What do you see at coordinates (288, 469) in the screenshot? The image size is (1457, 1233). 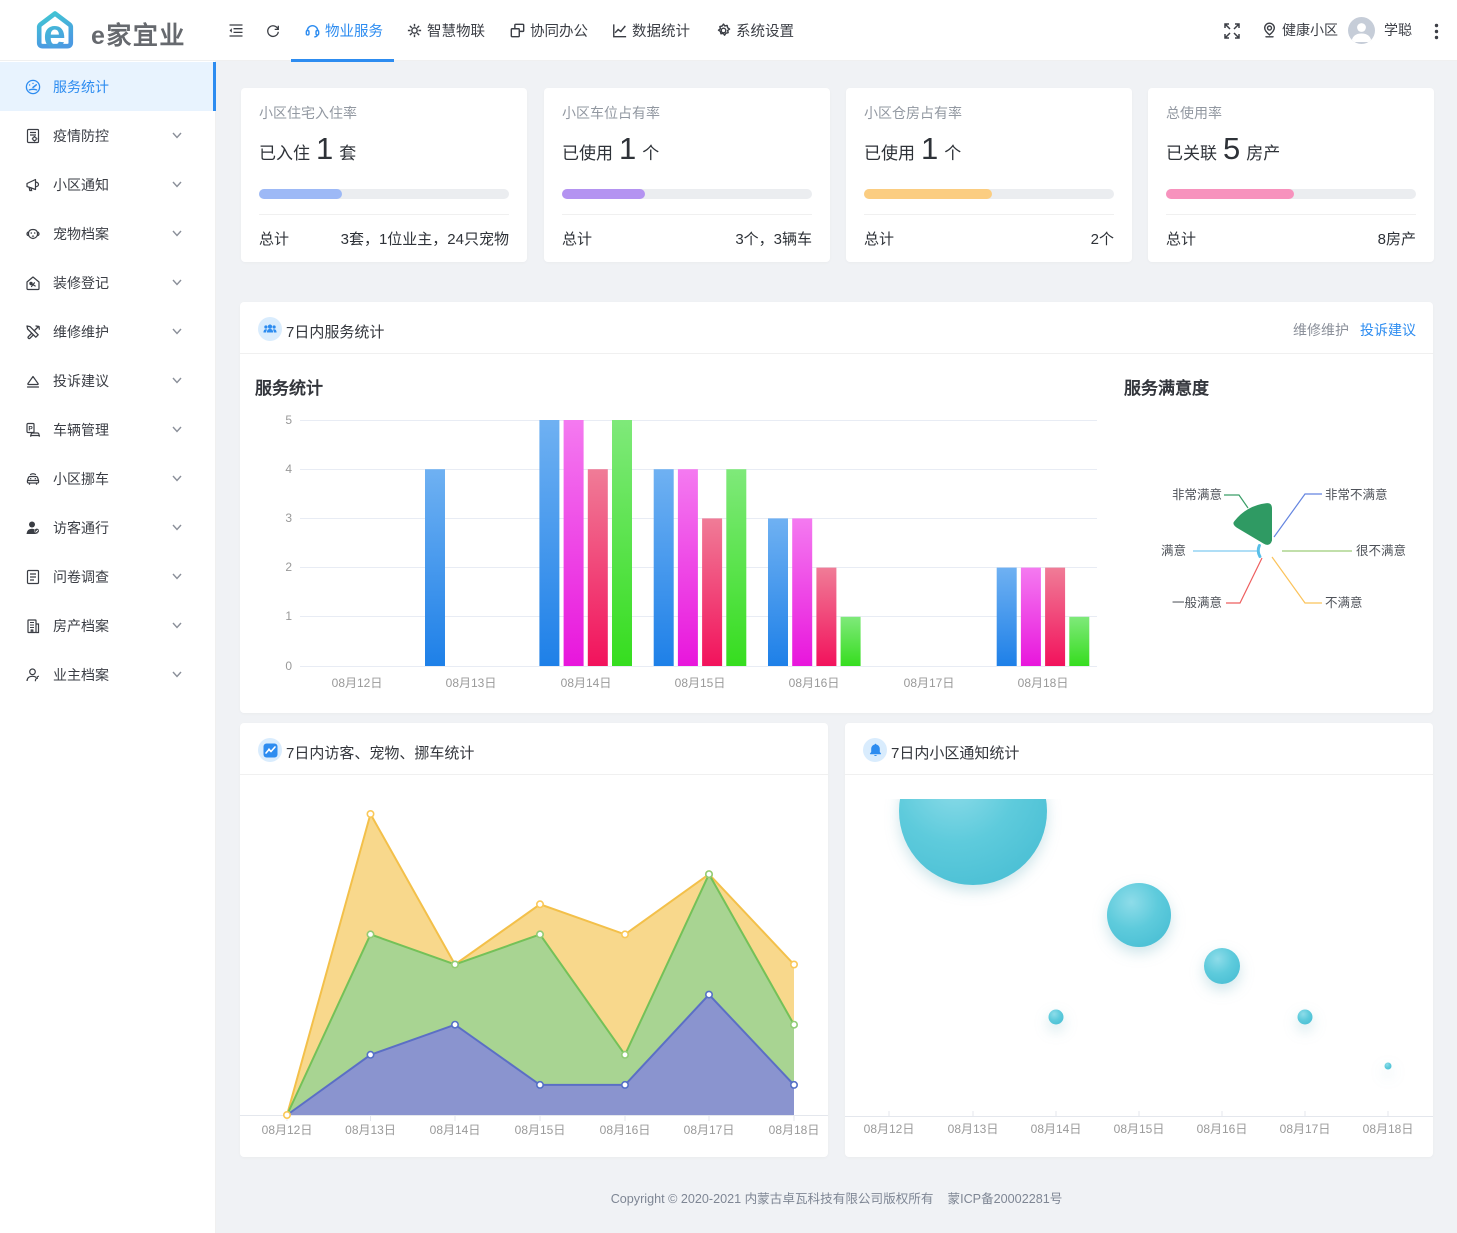 I see `svg-text: 4` at bounding box center [288, 469].